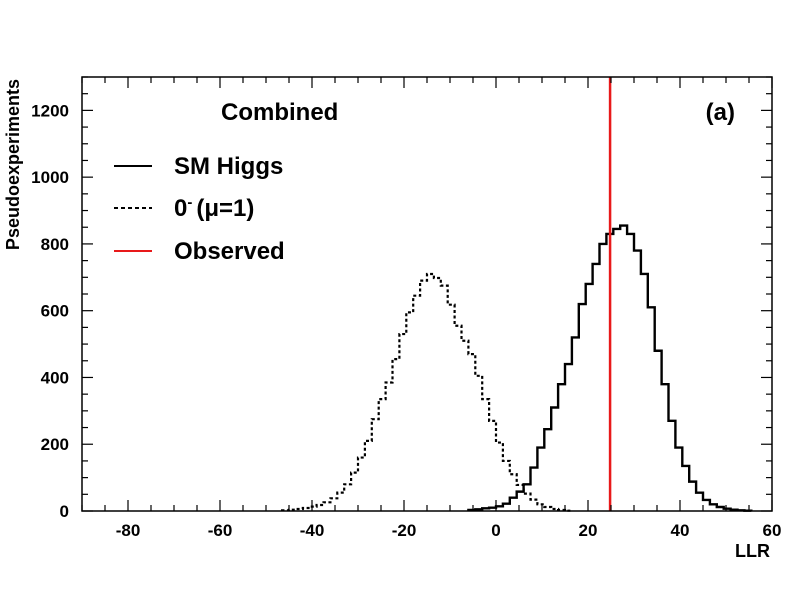  I want to click on x-tick-label: 0, so click(495, 530).